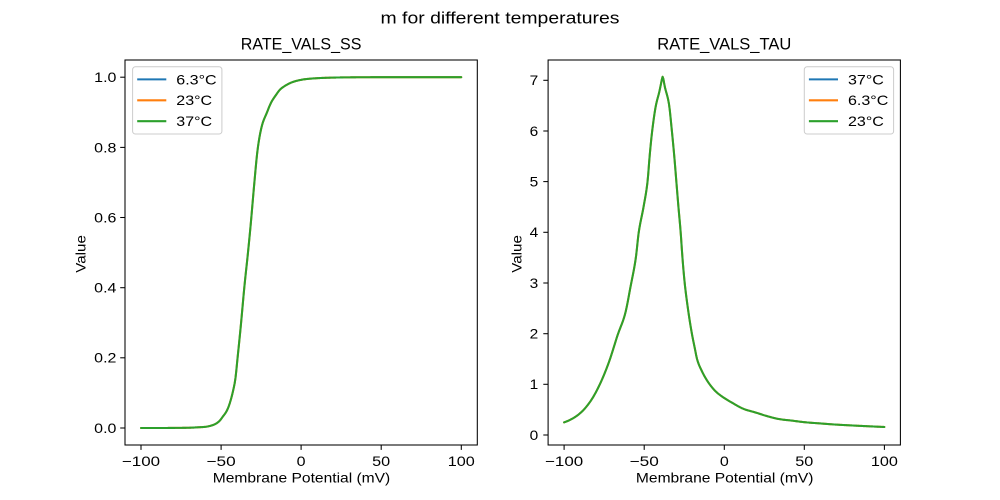  What do you see at coordinates (500, 17) in the screenshot?
I see `svg-text: m for different temperatures` at bounding box center [500, 17].